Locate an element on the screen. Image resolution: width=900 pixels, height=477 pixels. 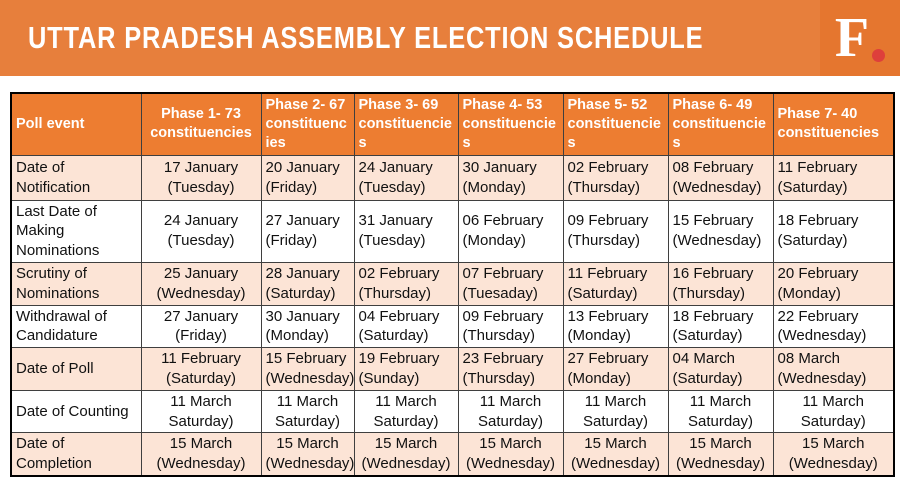
phase-header: Phase 6- 49 constituencies is located at coordinates (720, 124).